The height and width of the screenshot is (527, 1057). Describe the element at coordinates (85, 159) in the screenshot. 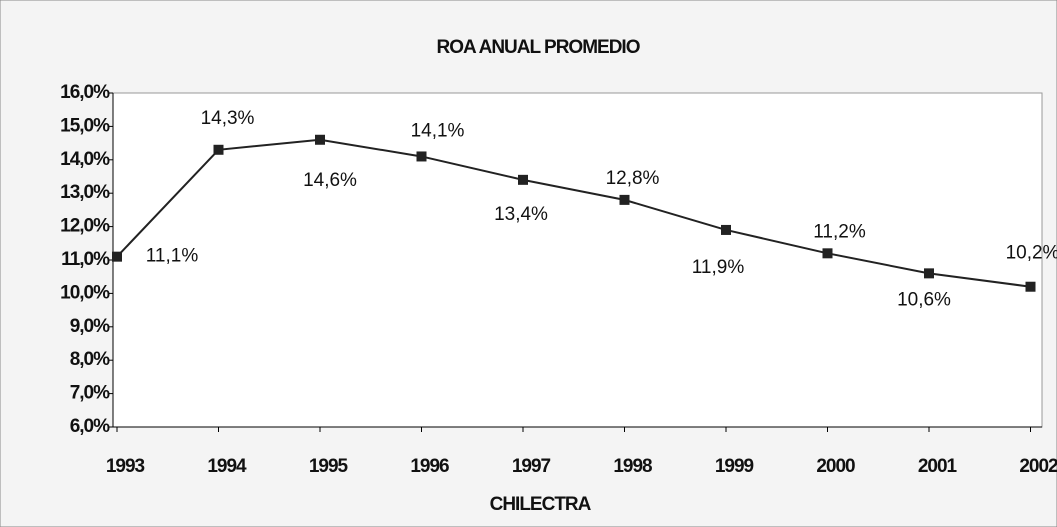

I see `y-tick-label: 14,0%` at that location.